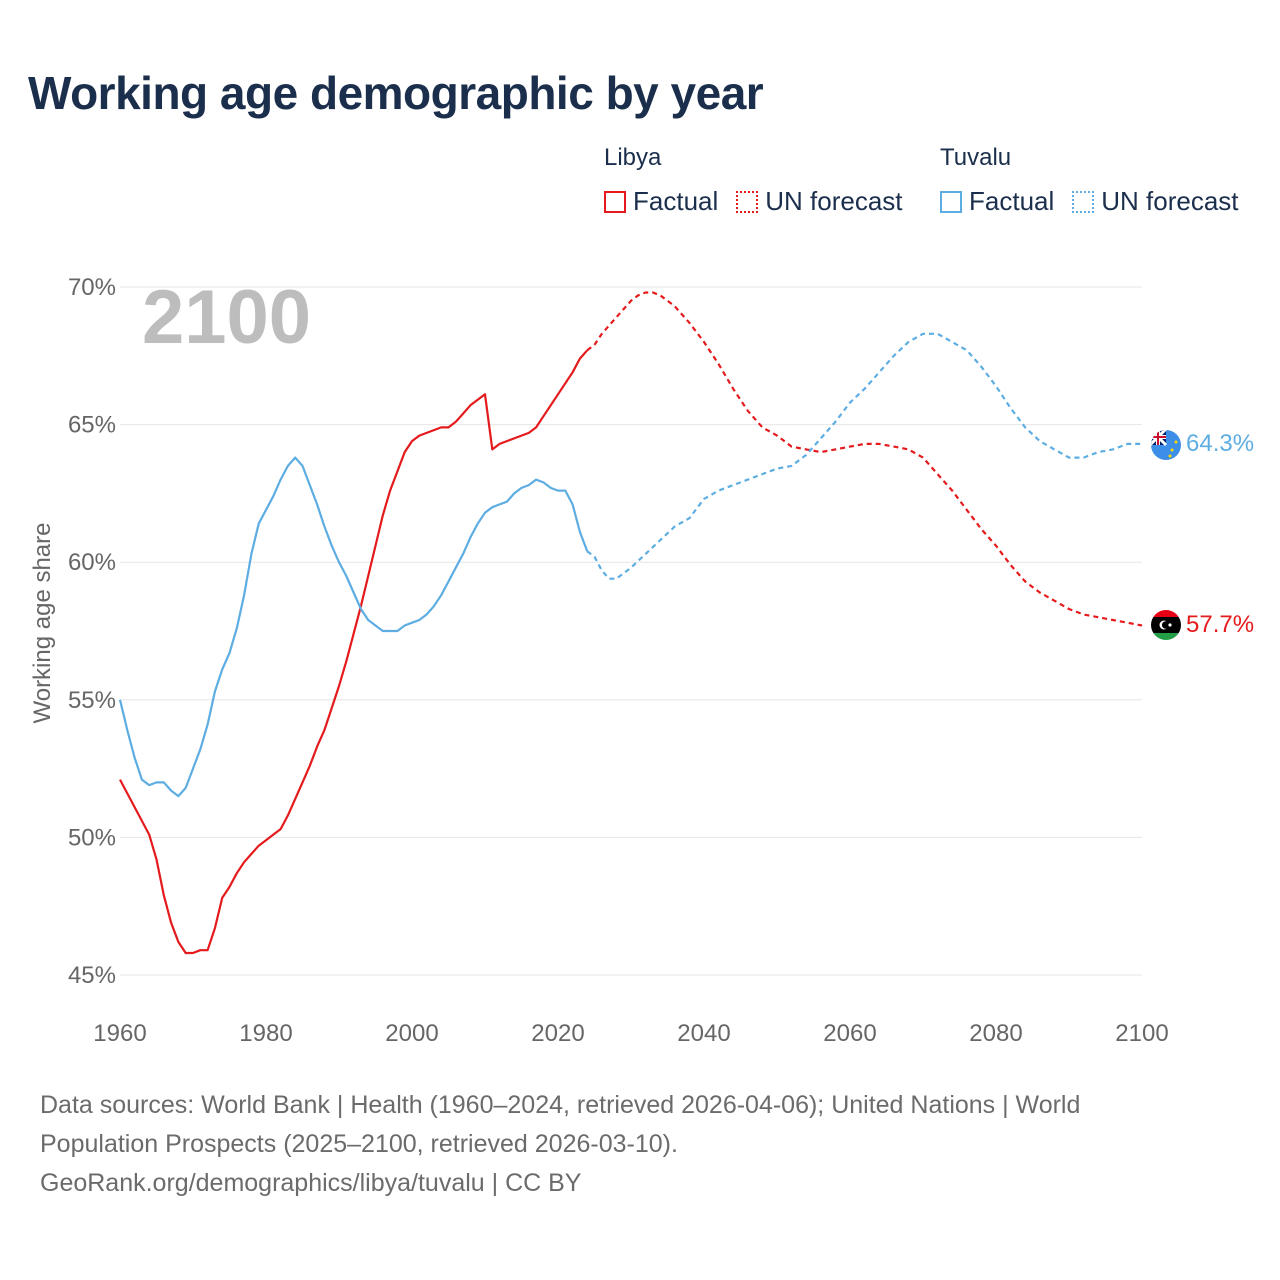  What do you see at coordinates (92, 425) in the screenshot?
I see `y-tick-label-65: 65%` at bounding box center [92, 425].